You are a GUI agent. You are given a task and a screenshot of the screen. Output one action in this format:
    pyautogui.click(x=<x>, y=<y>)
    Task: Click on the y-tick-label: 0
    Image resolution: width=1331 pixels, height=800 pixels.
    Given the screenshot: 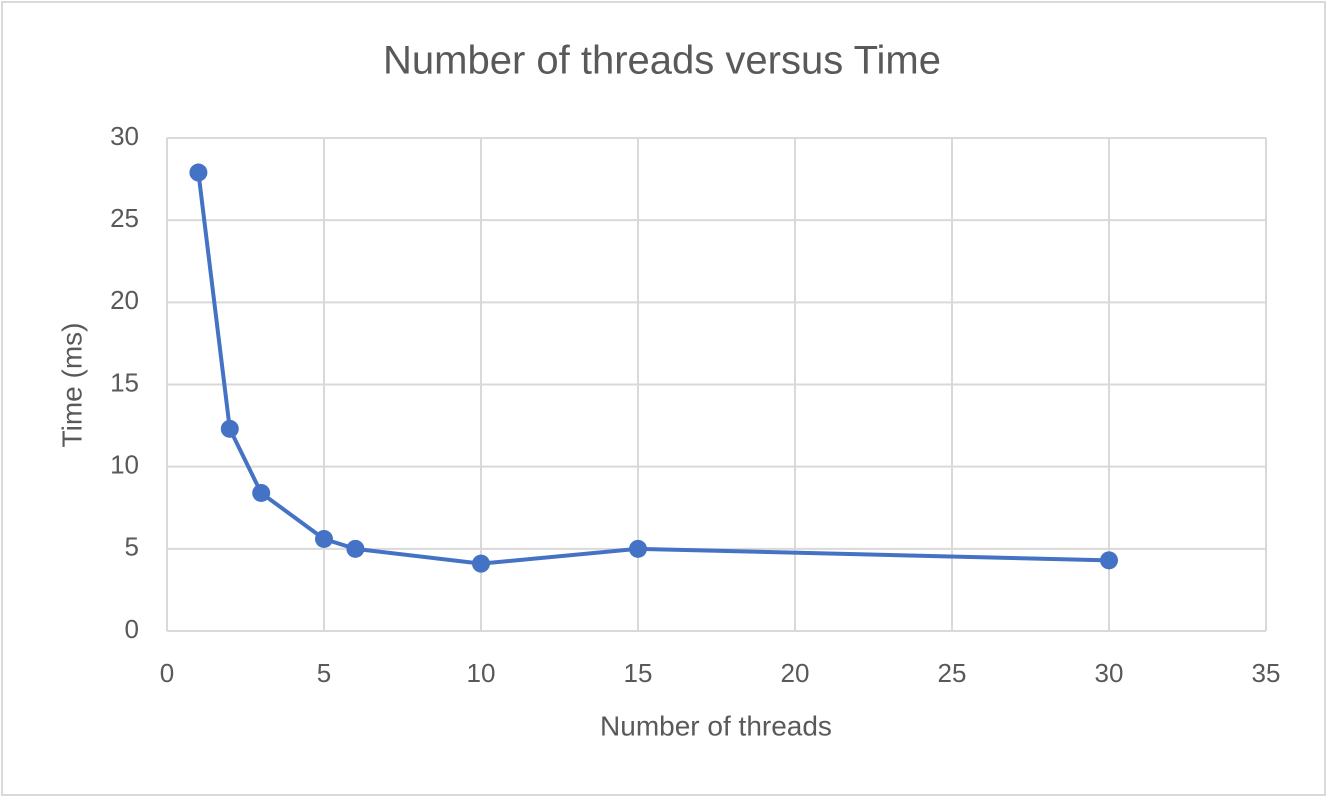 What is the action you would take?
    pyautogui.click(x=132, y=629)
    